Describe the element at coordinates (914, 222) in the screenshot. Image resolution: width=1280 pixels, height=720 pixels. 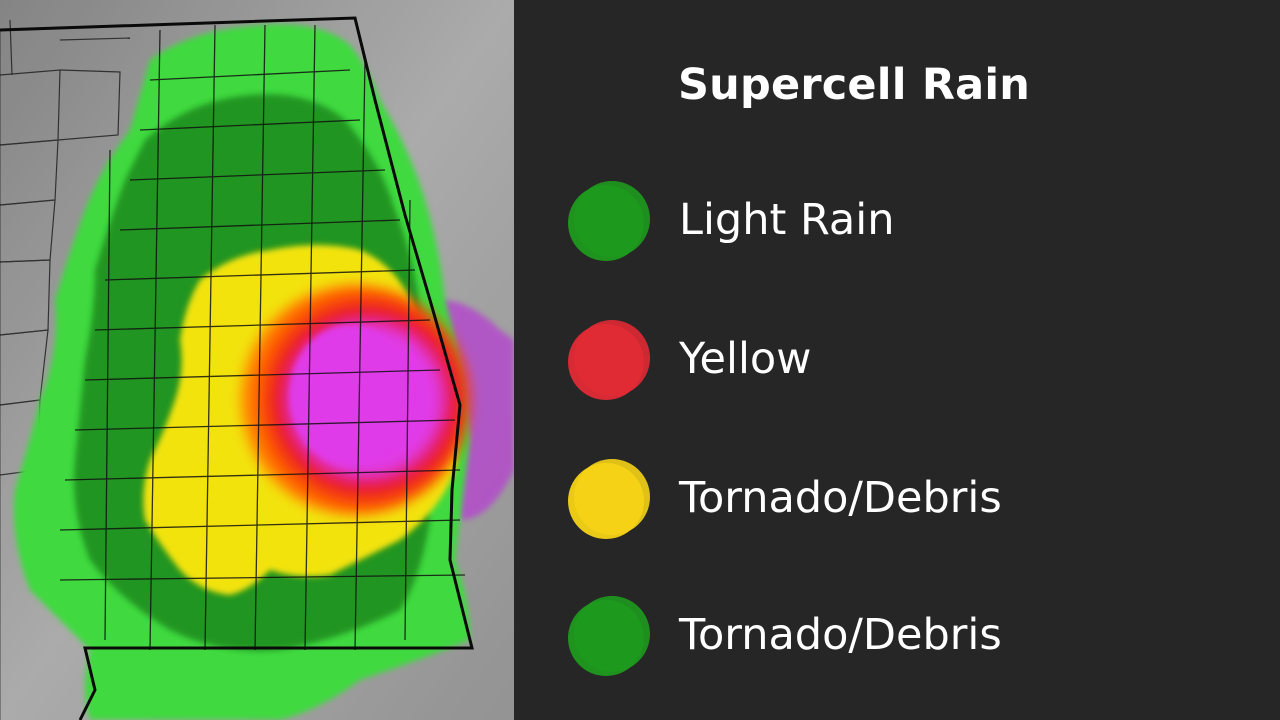
I see `legend-item-light-rain: Light Rain` at that location.